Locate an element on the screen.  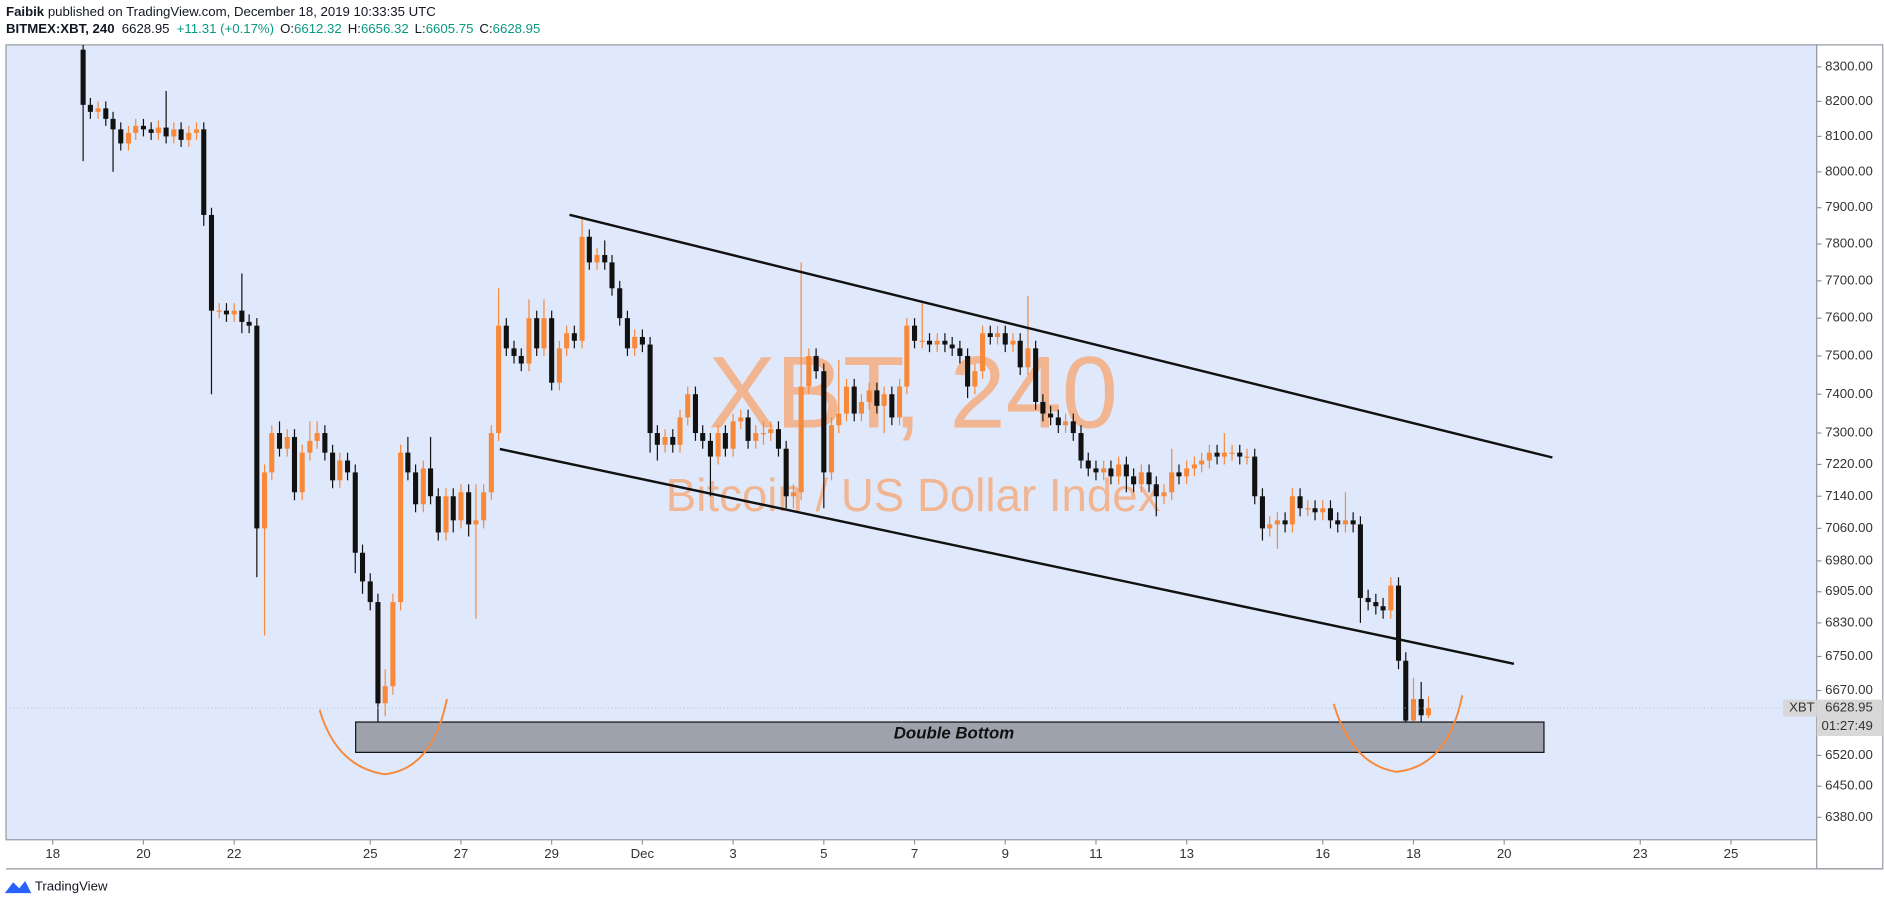
y-tick-label: 7300.00 is located at coordinates (1849, 432).